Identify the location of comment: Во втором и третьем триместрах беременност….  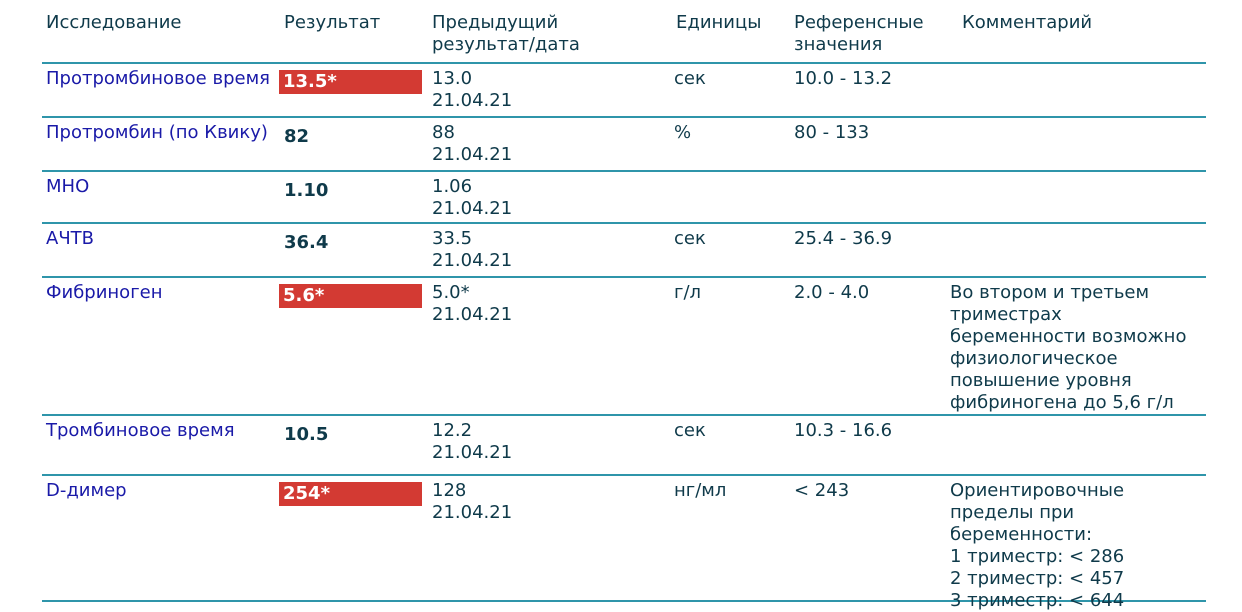
(1078, 348).